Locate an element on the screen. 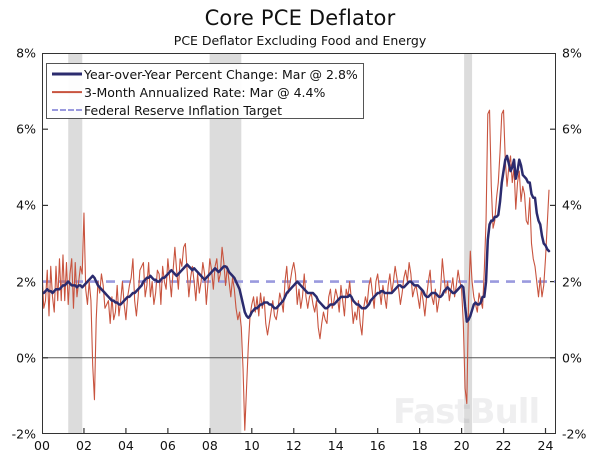  legend-line-dashed-icon is located at coordinates (67, 110).